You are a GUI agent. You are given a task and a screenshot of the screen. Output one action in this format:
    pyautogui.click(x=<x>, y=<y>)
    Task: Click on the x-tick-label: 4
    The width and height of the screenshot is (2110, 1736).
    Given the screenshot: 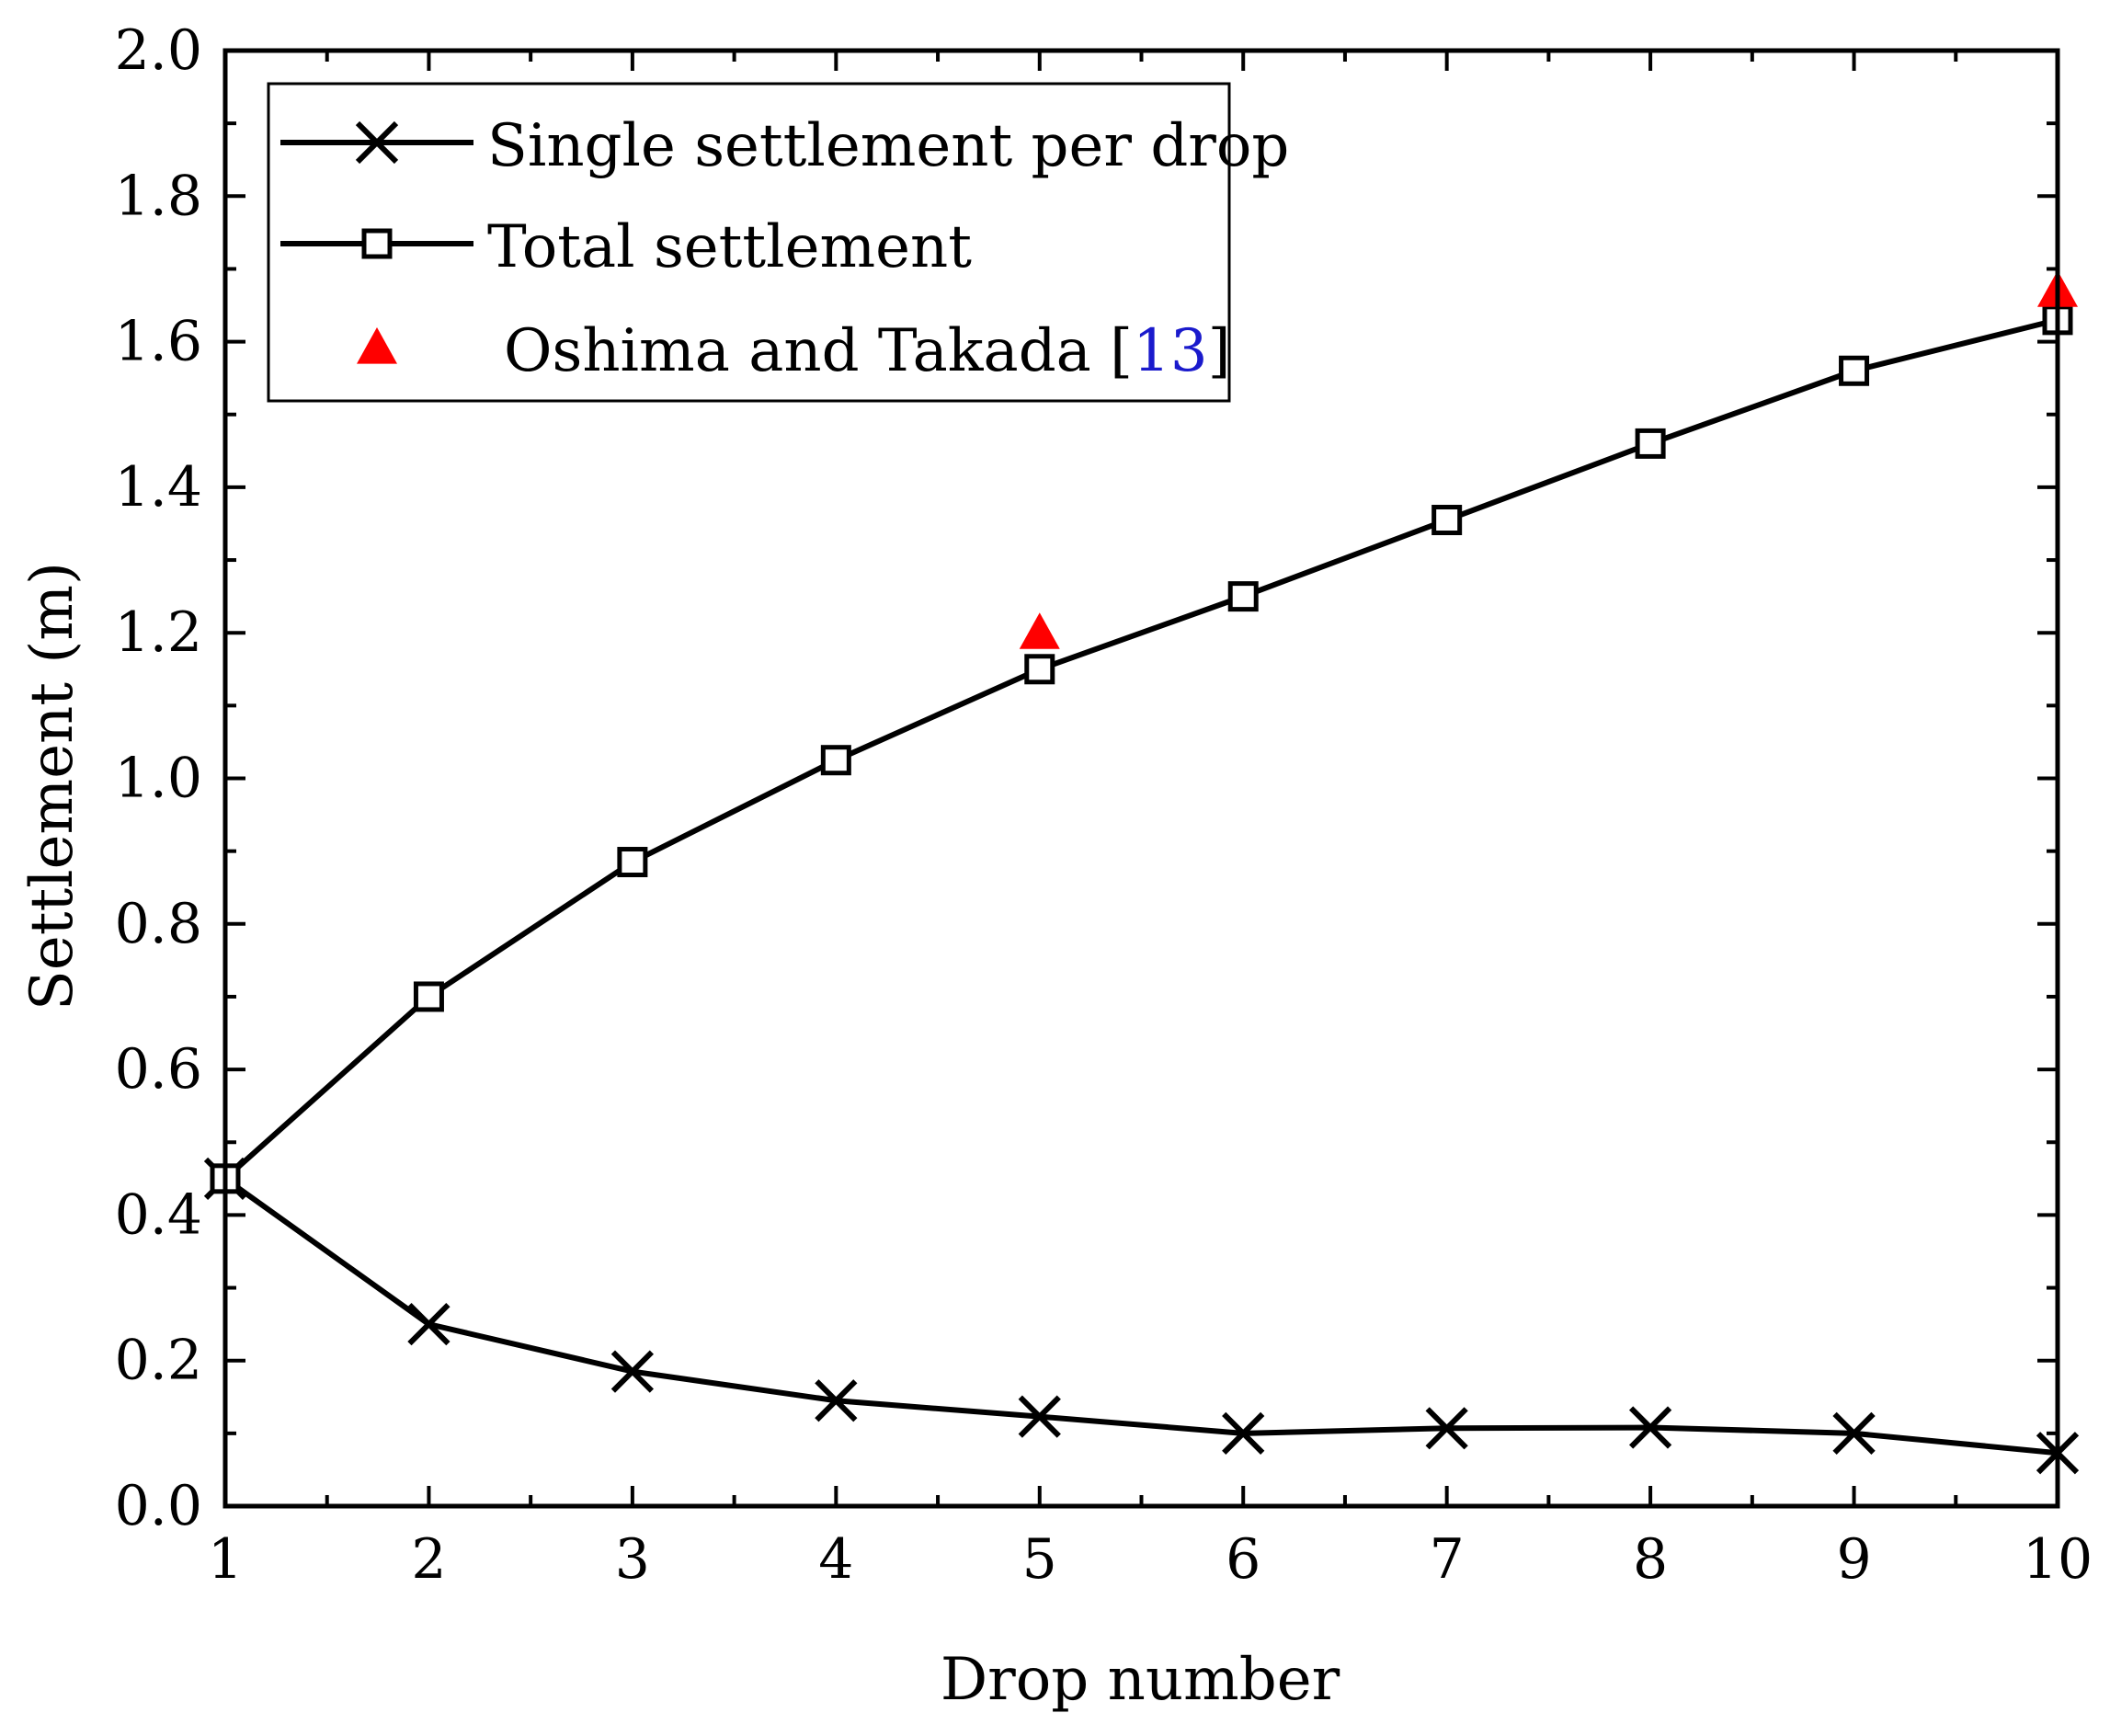 What is the action you would take?
    pyautogui.click(x=836, y=1559)
    